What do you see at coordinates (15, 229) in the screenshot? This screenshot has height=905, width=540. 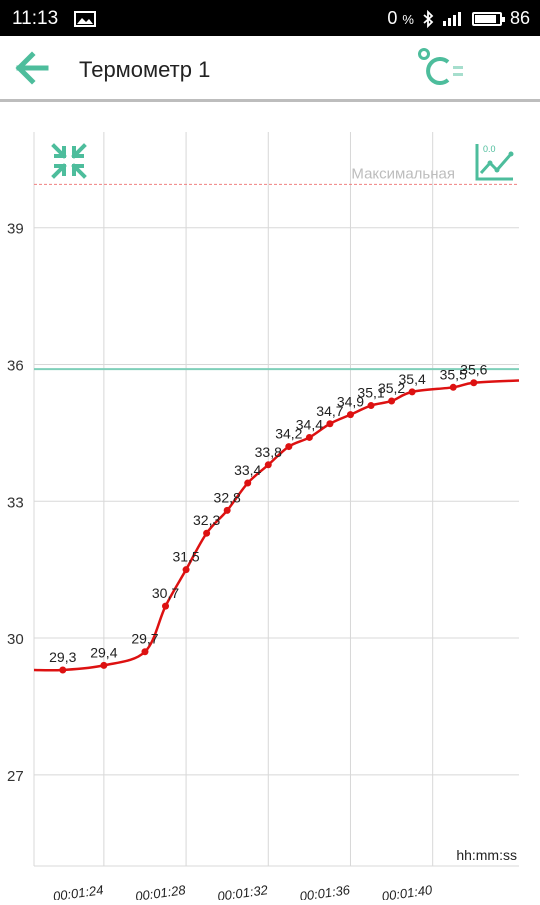 I see `y-tick-label: 39` at bounding box center [15, 229].